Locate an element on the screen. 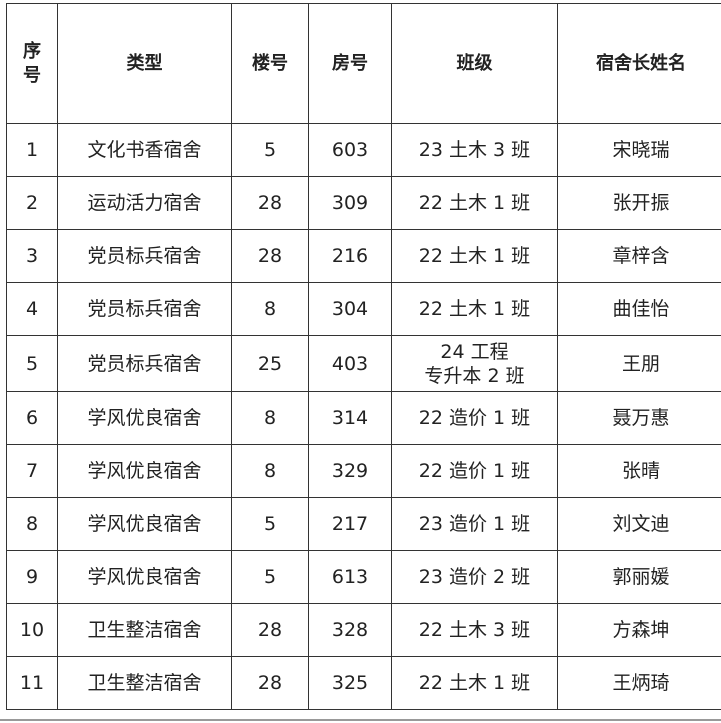 The height and width of the screenshot is (723, 721). cell-leader: 聂万惠 is located at coordinates (639, 418).